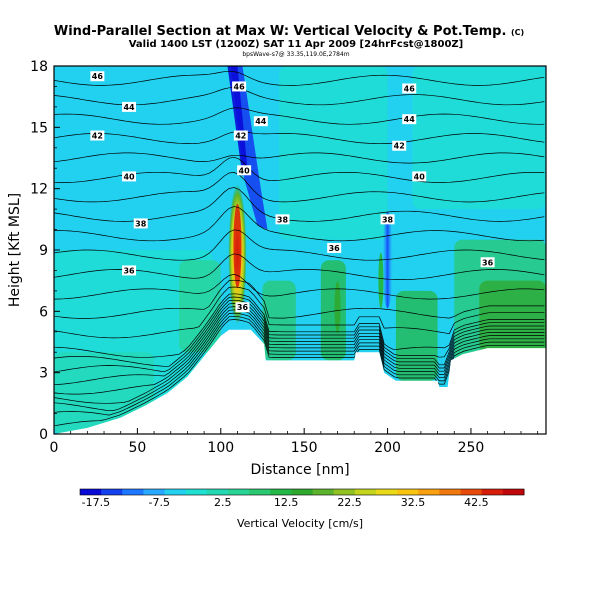 The height and width of the screenshot is (600, 600). I want to click on colorbar-tick-label: 42.5, so click(476, 502).